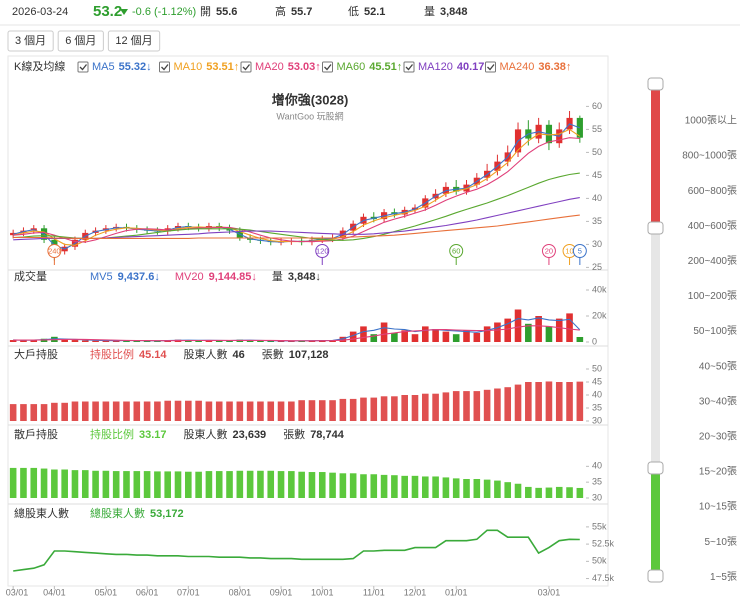  I want to click on stat-value: 3,848↓, so click(304, 277).